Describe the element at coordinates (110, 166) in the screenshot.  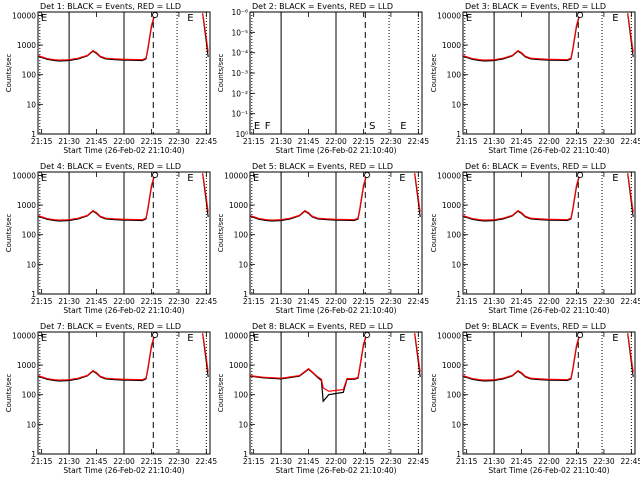
I see `panel-title: Det 4: BLACK = Events, RED = LLD` at that location.